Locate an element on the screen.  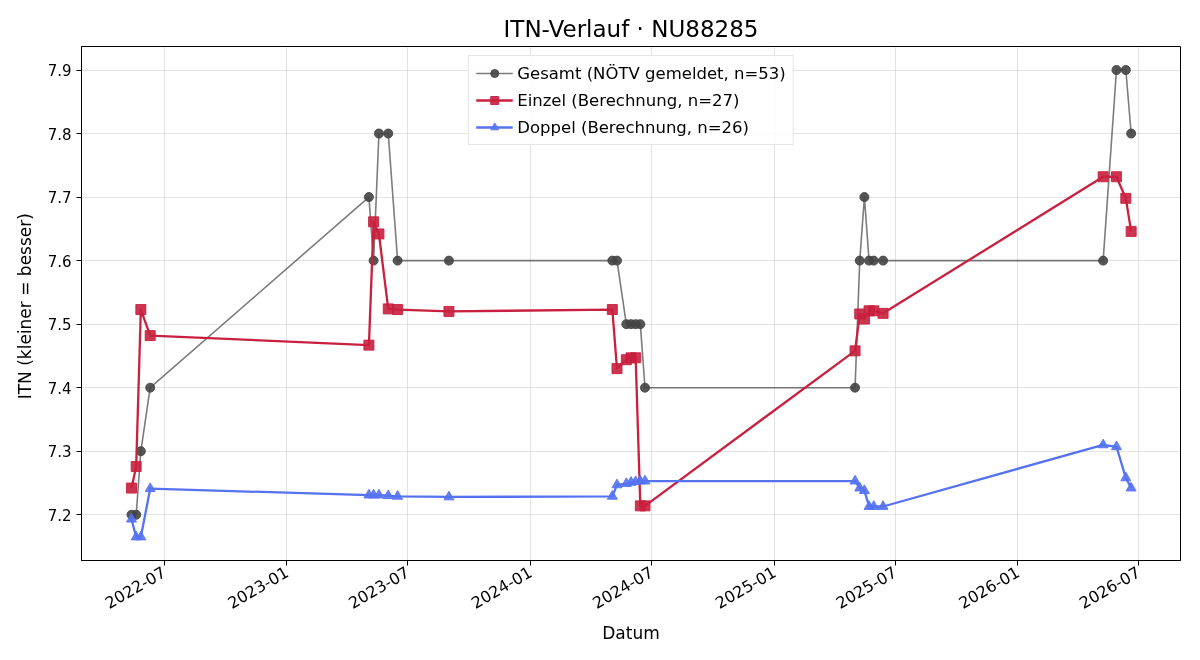
chart-title: ITN-Verlauf · NU88285 is located at coordinates (631, 28).